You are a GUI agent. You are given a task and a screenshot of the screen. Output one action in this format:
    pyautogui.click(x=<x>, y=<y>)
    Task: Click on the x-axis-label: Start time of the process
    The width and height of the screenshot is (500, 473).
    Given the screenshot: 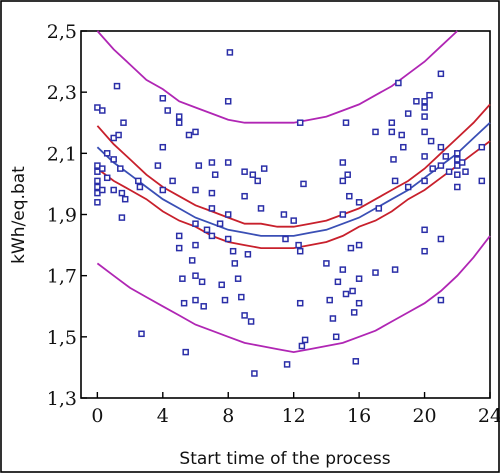 What is the action you would take?
    pyautogui.click(x=284, y=459)
    